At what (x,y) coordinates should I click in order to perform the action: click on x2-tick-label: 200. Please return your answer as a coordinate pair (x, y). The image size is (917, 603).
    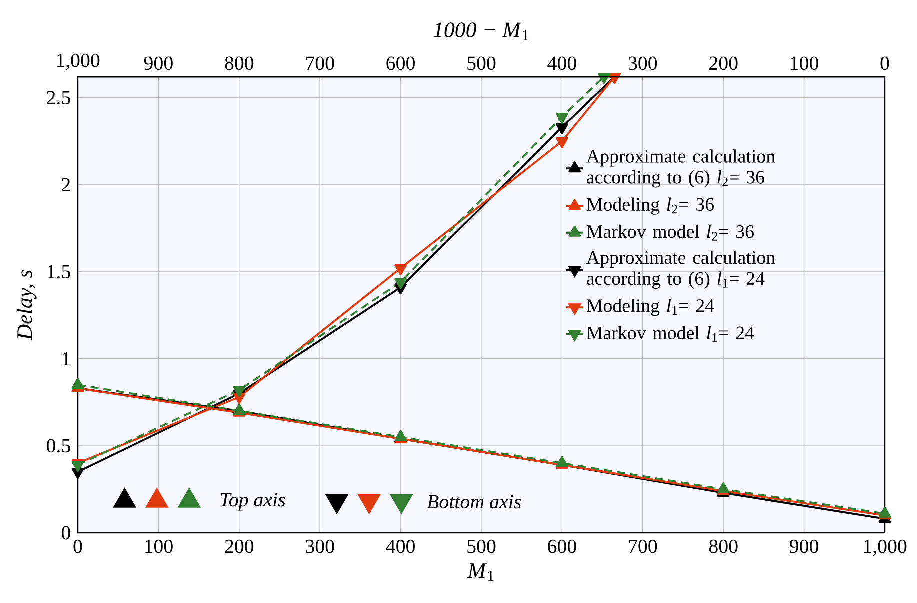
    Looking at the image, I should click on (724, 63).